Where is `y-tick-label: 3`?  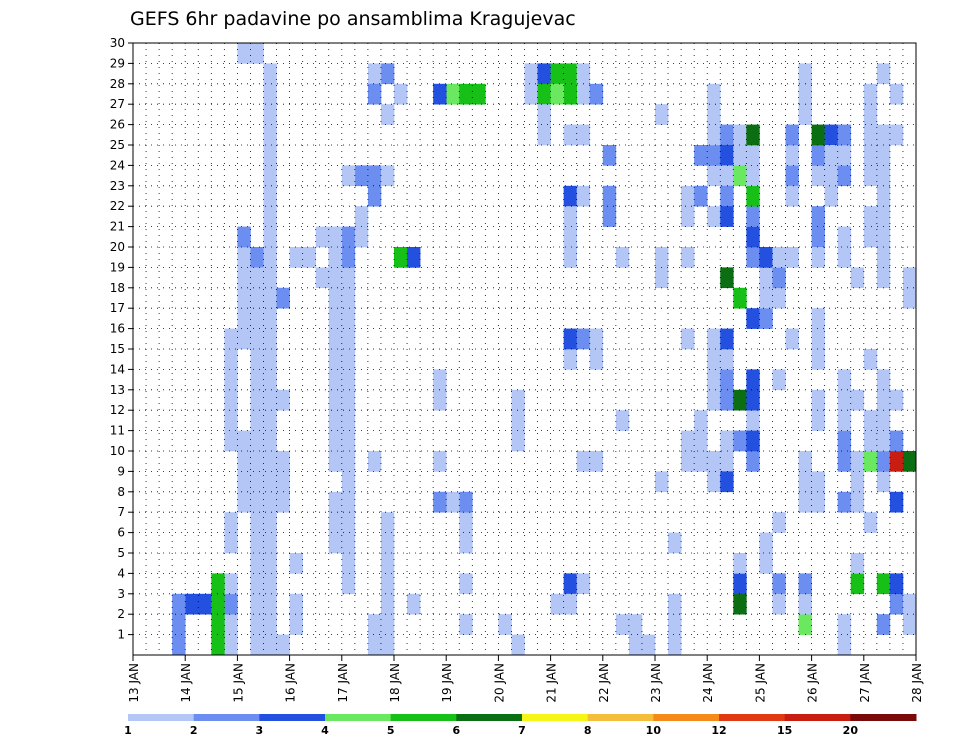 y-tick-label: 3 is located at coordinates (121, 594).